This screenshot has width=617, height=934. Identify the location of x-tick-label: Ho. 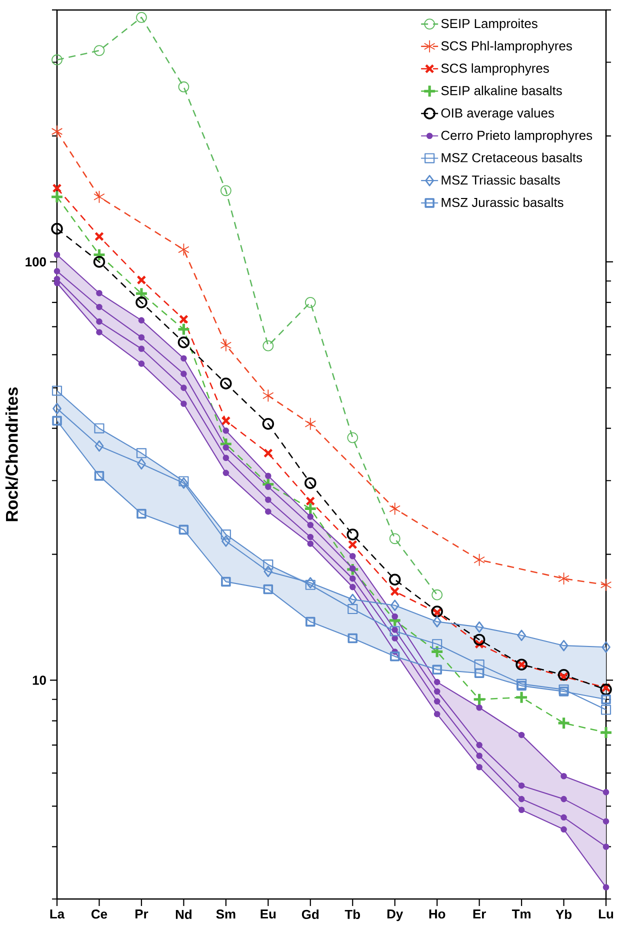
(437, 914).